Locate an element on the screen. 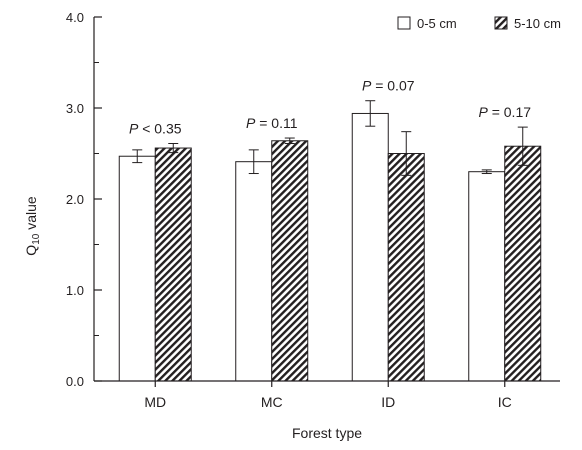 Image resolution: width=582 pixels, height=450 pixels. x-tick-label: ID is located at coordinates (388, 402).